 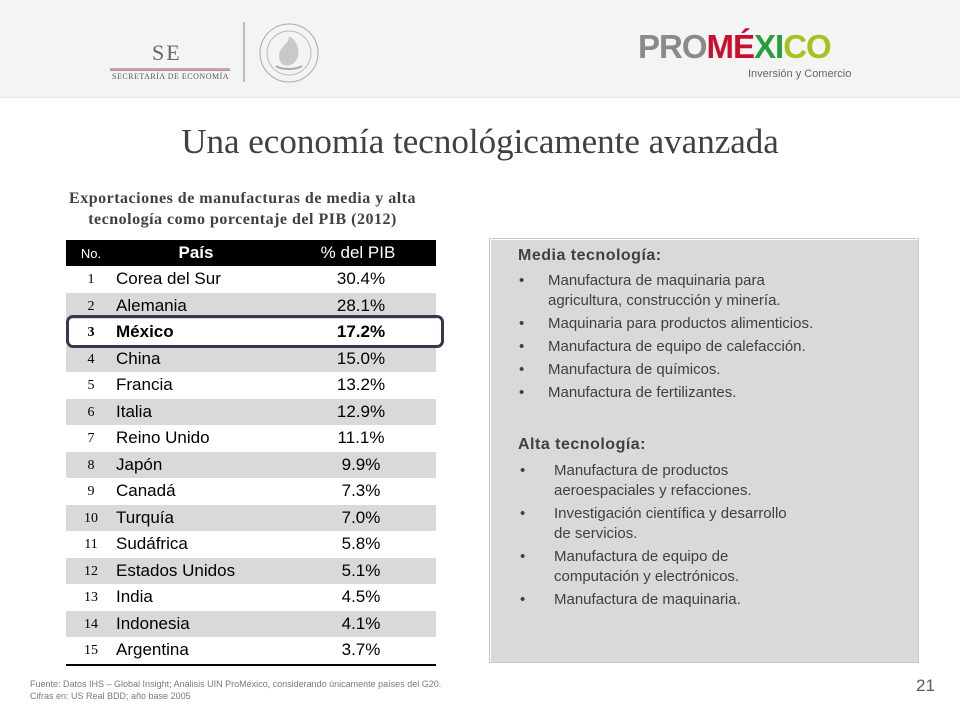 I want to click on row-country: Canadá, so click(x=146, y=490).